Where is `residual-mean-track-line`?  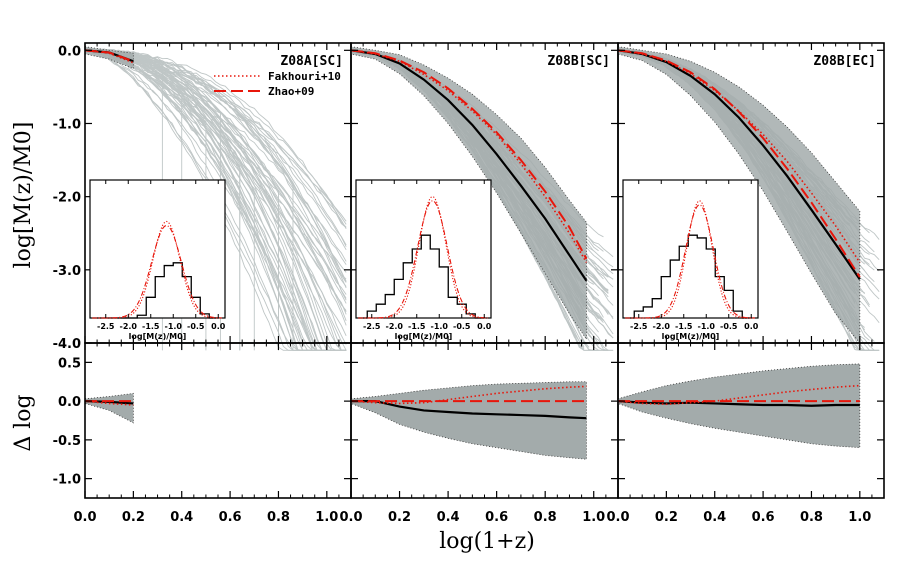
residual-mean-track-line is located at coordinates (469, 410).